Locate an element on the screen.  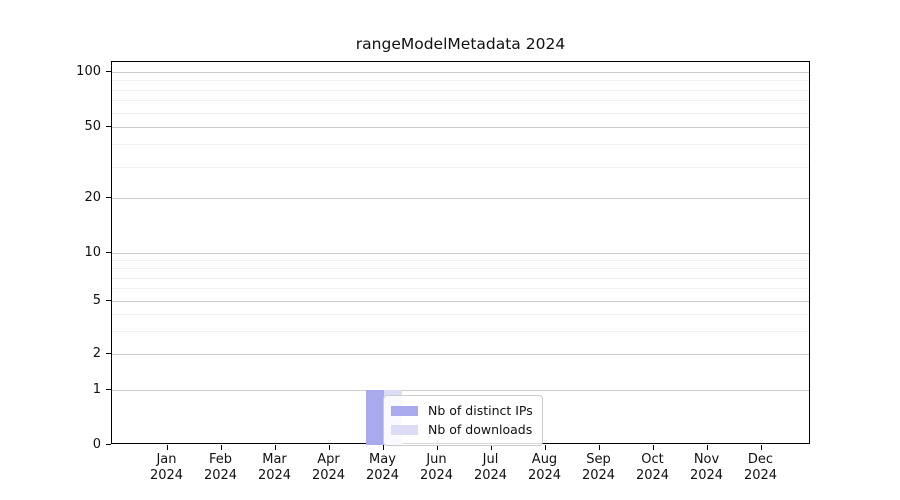
x-tick-label-feb: Feb 2024 is located at coordinates (221, 468).